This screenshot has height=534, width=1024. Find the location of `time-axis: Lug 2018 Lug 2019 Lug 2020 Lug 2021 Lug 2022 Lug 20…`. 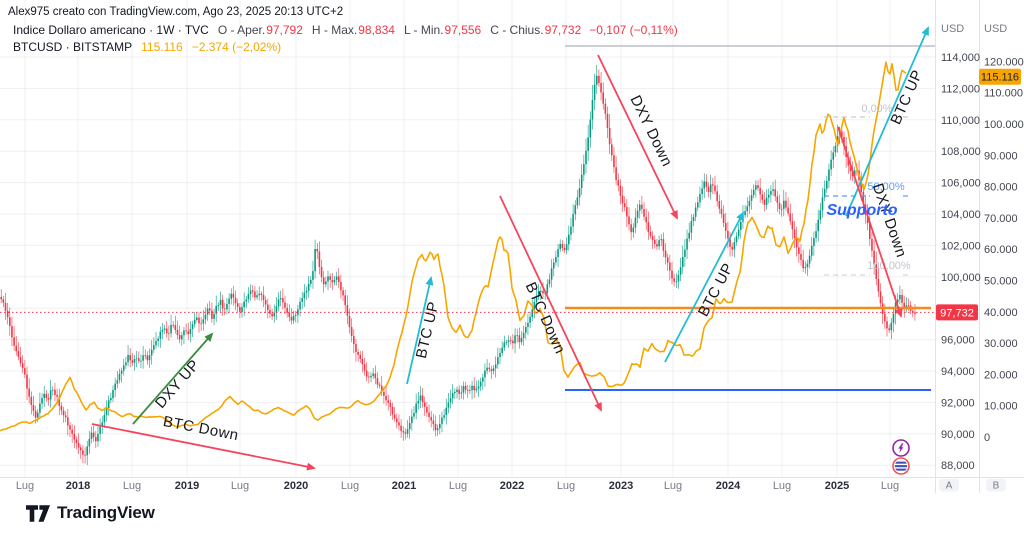

time-axis: Lug 2018 Lug 2019 Lug 2020 Lug 2021 Lug 2022 Lug 20… is located at coordinates (457, 486).